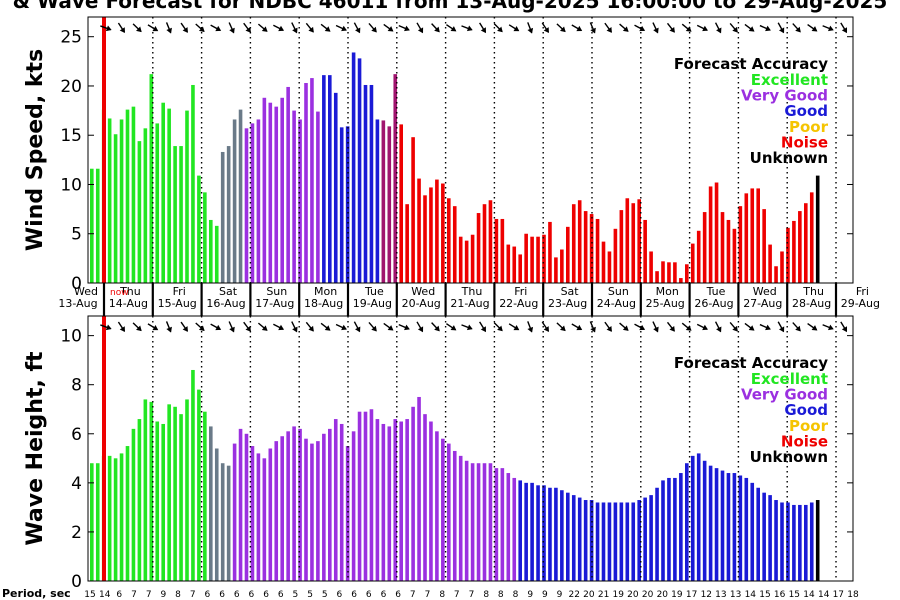 The width and height of the screenshot is (900, 600). Describe the element at coordinates (860, 303) in the screenshot. I see `date-label: 29-Aug` at that location.